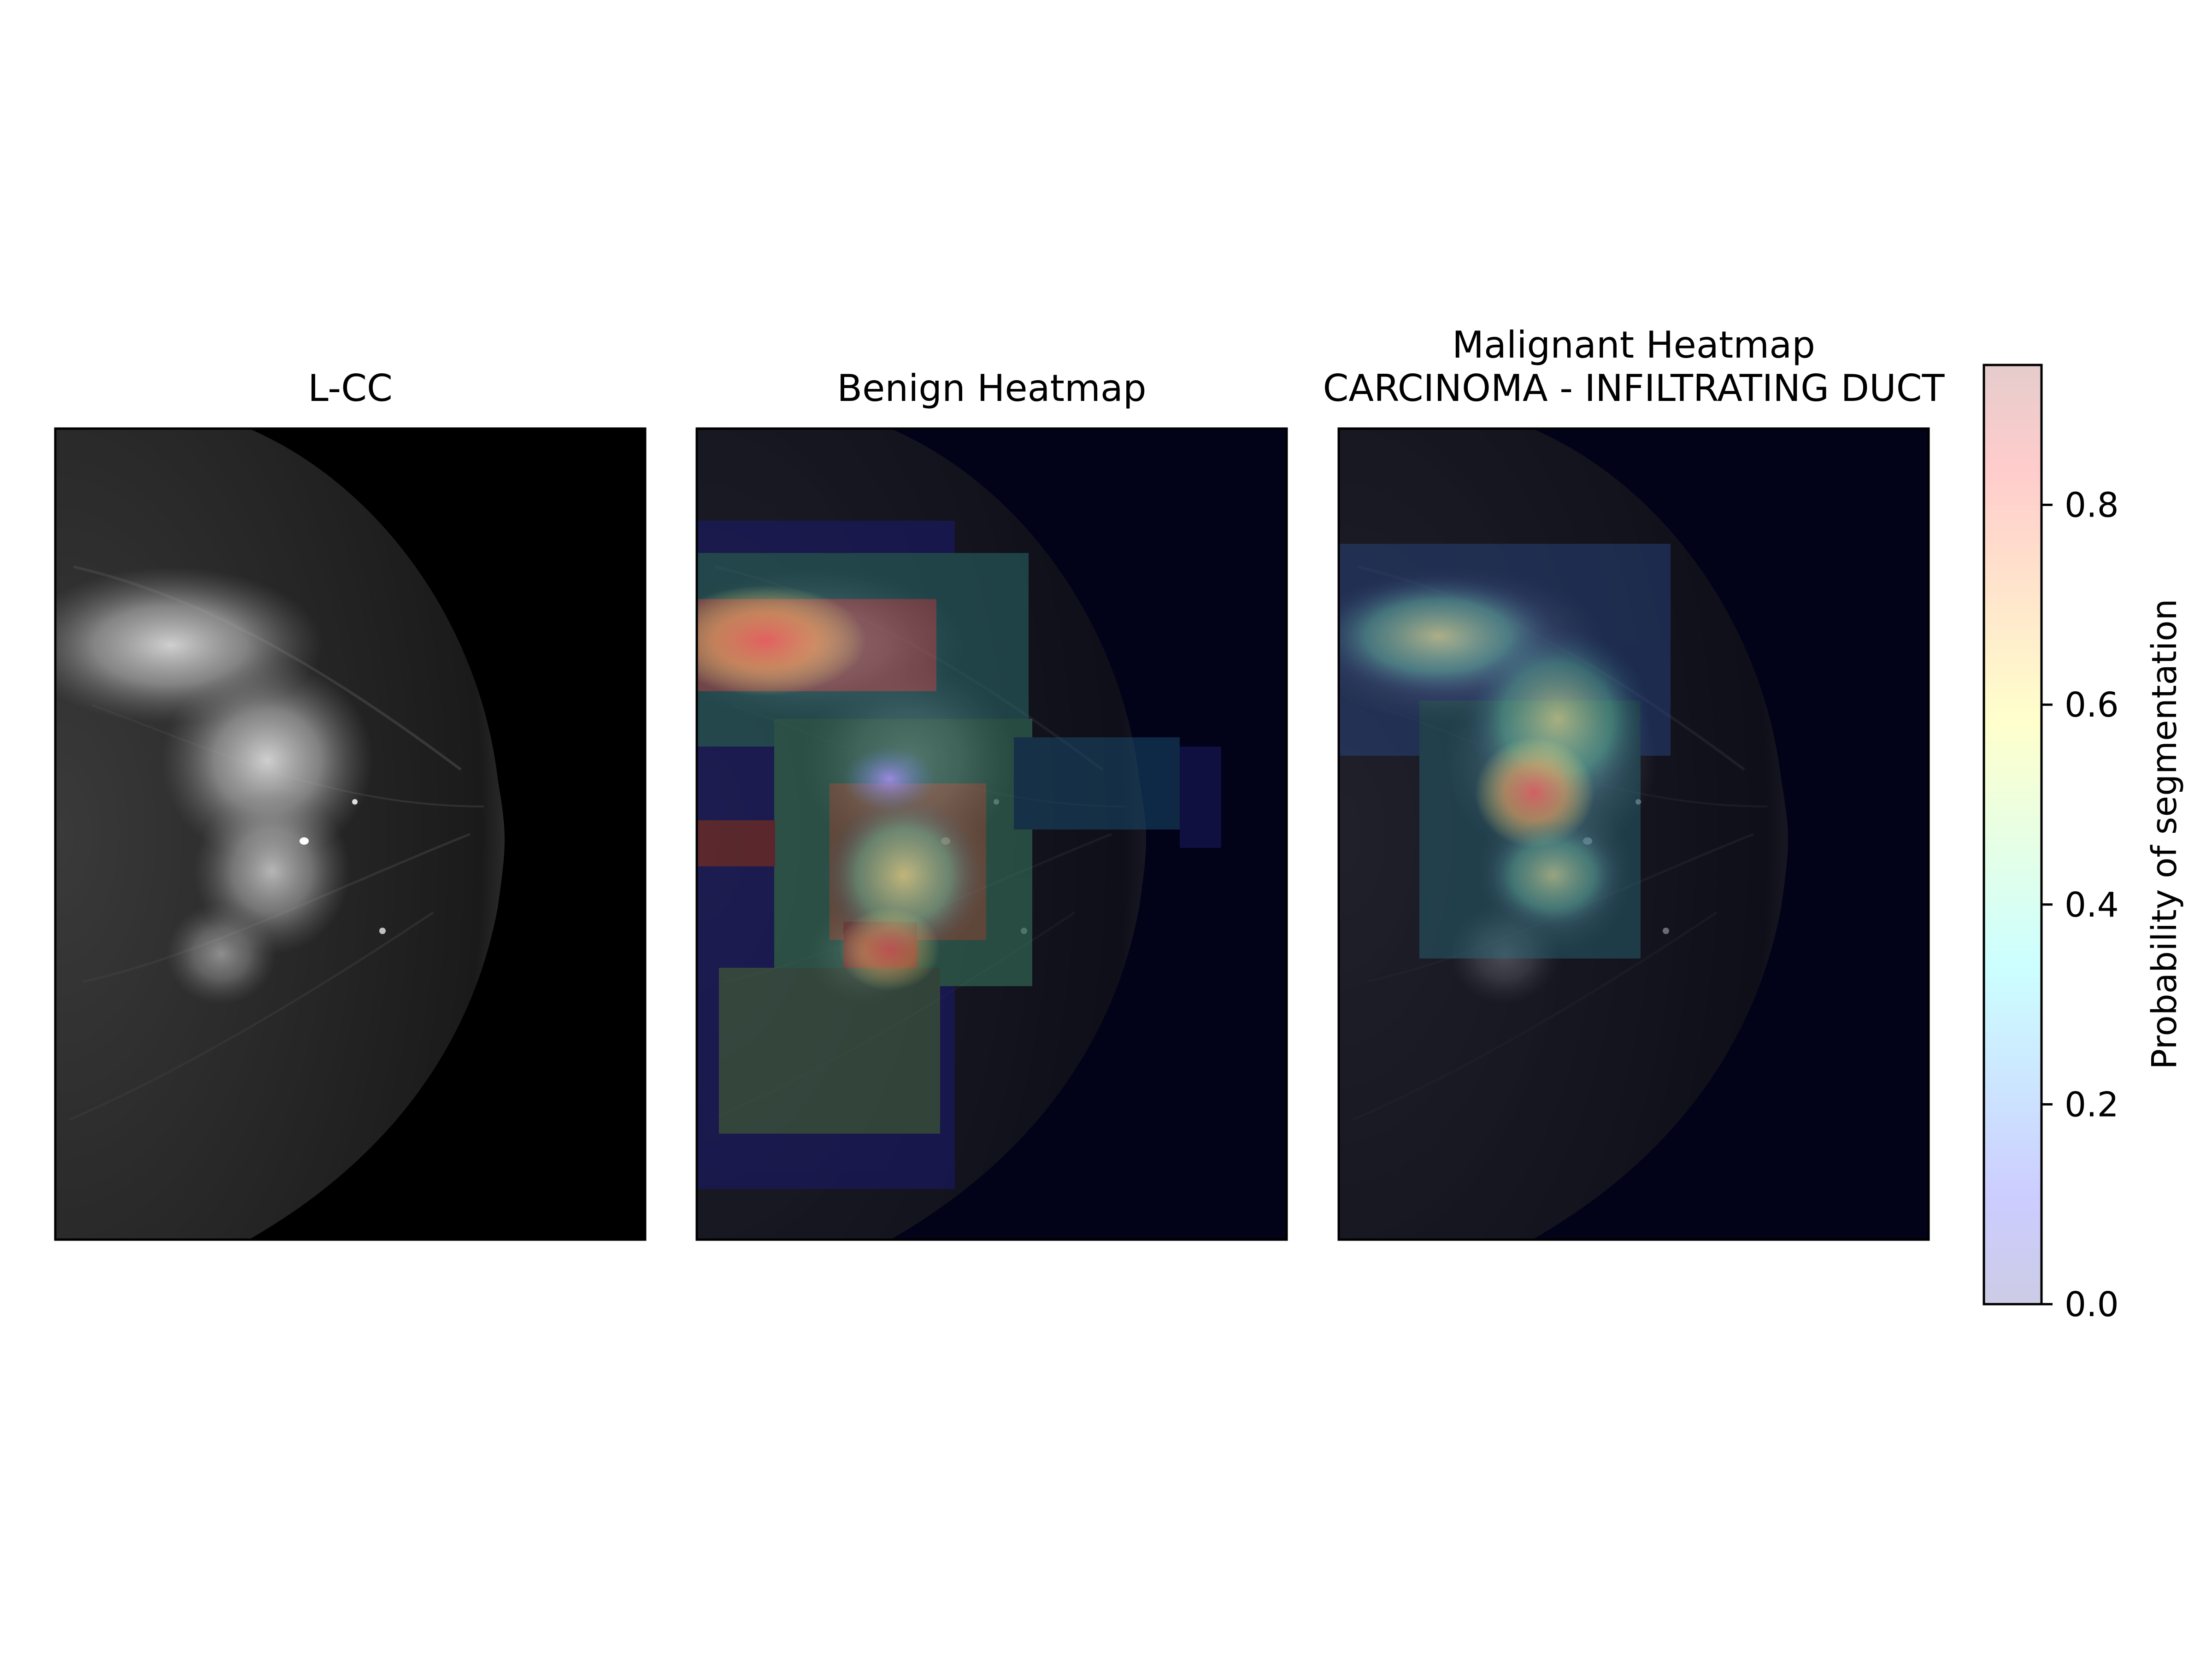 This screenshot has height=1659, width=2212. I want to click on panel-title-malignant-line2: CARCINOMA - INFILTRATING DUCT, so click(1634, 388).